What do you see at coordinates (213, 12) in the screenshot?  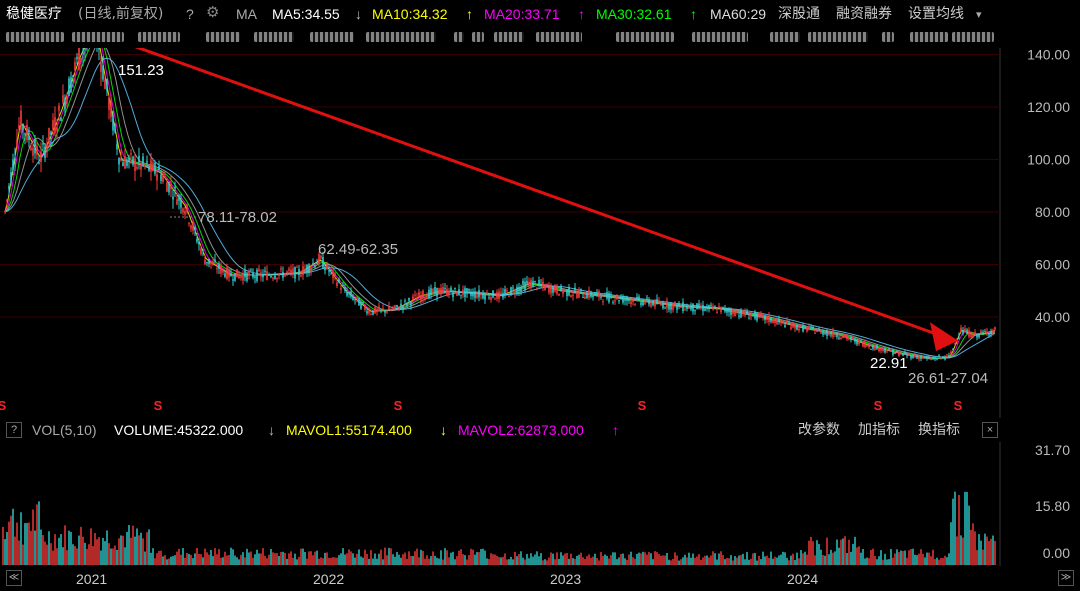 I see `settings-gear-icon: ⚙` at bounding box center [213, 12].